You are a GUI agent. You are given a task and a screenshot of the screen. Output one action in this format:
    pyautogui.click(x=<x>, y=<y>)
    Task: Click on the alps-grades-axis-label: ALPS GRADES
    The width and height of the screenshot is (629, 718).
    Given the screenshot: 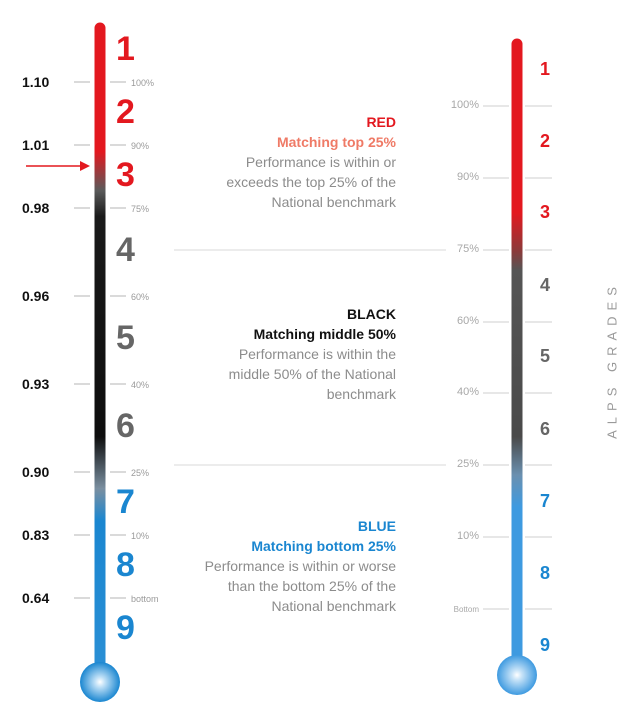 What is the action you would take?
    pyautogui.click(x=612, y=360)
    